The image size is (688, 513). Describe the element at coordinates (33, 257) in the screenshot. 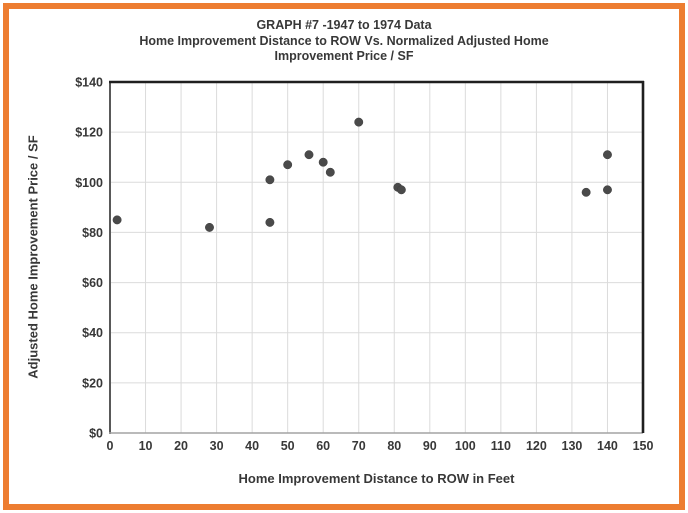

I see `y-axis-title: Adjusted Home Improvement Price / SF` at that location.